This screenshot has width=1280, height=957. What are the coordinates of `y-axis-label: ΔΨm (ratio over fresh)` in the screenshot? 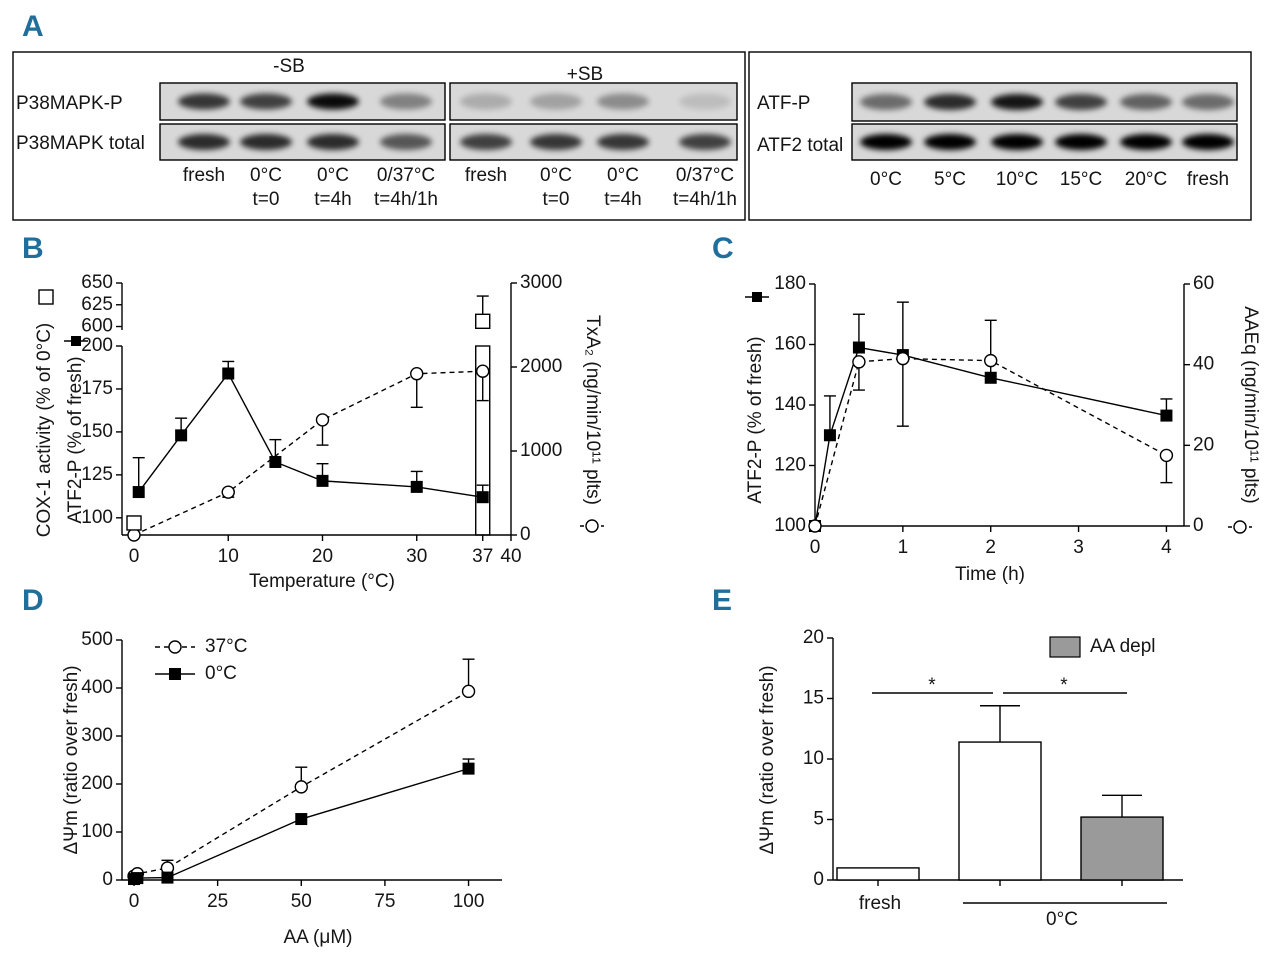 It's located at (767, 759).